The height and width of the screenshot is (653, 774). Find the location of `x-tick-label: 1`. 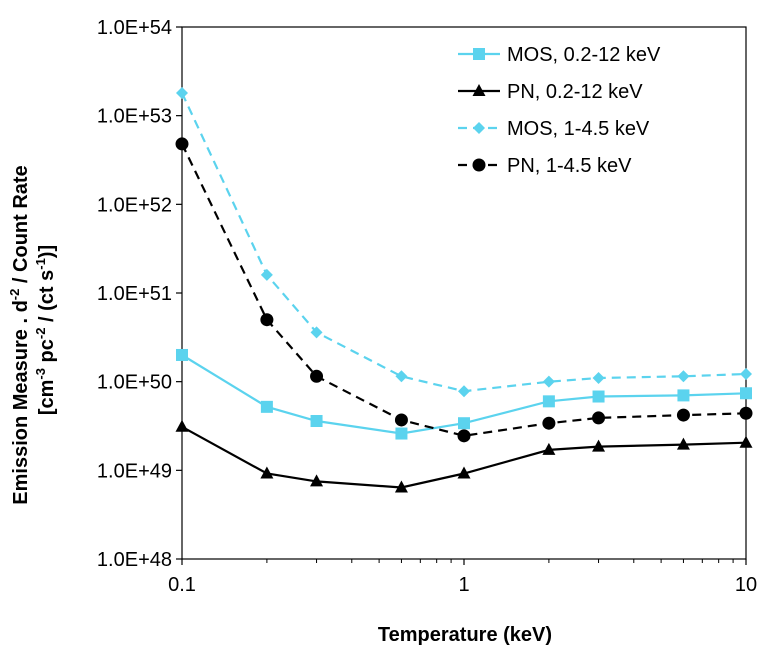

x-tick-label: 1 is located at coordinates (463, 585).